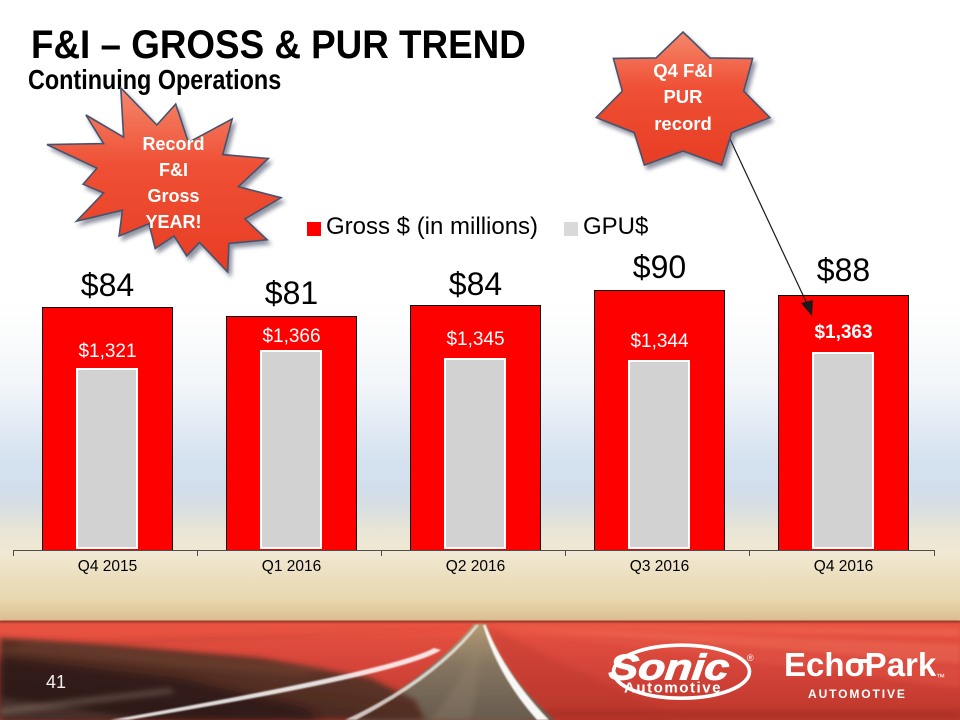 The height and width of the screenshot is (720, 960). I want to click on svg-text: Sonic, so click(669, 667).